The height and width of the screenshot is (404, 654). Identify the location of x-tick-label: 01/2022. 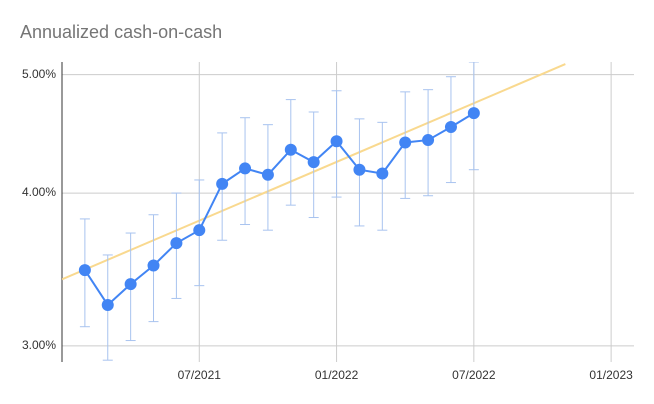
(337, 375).